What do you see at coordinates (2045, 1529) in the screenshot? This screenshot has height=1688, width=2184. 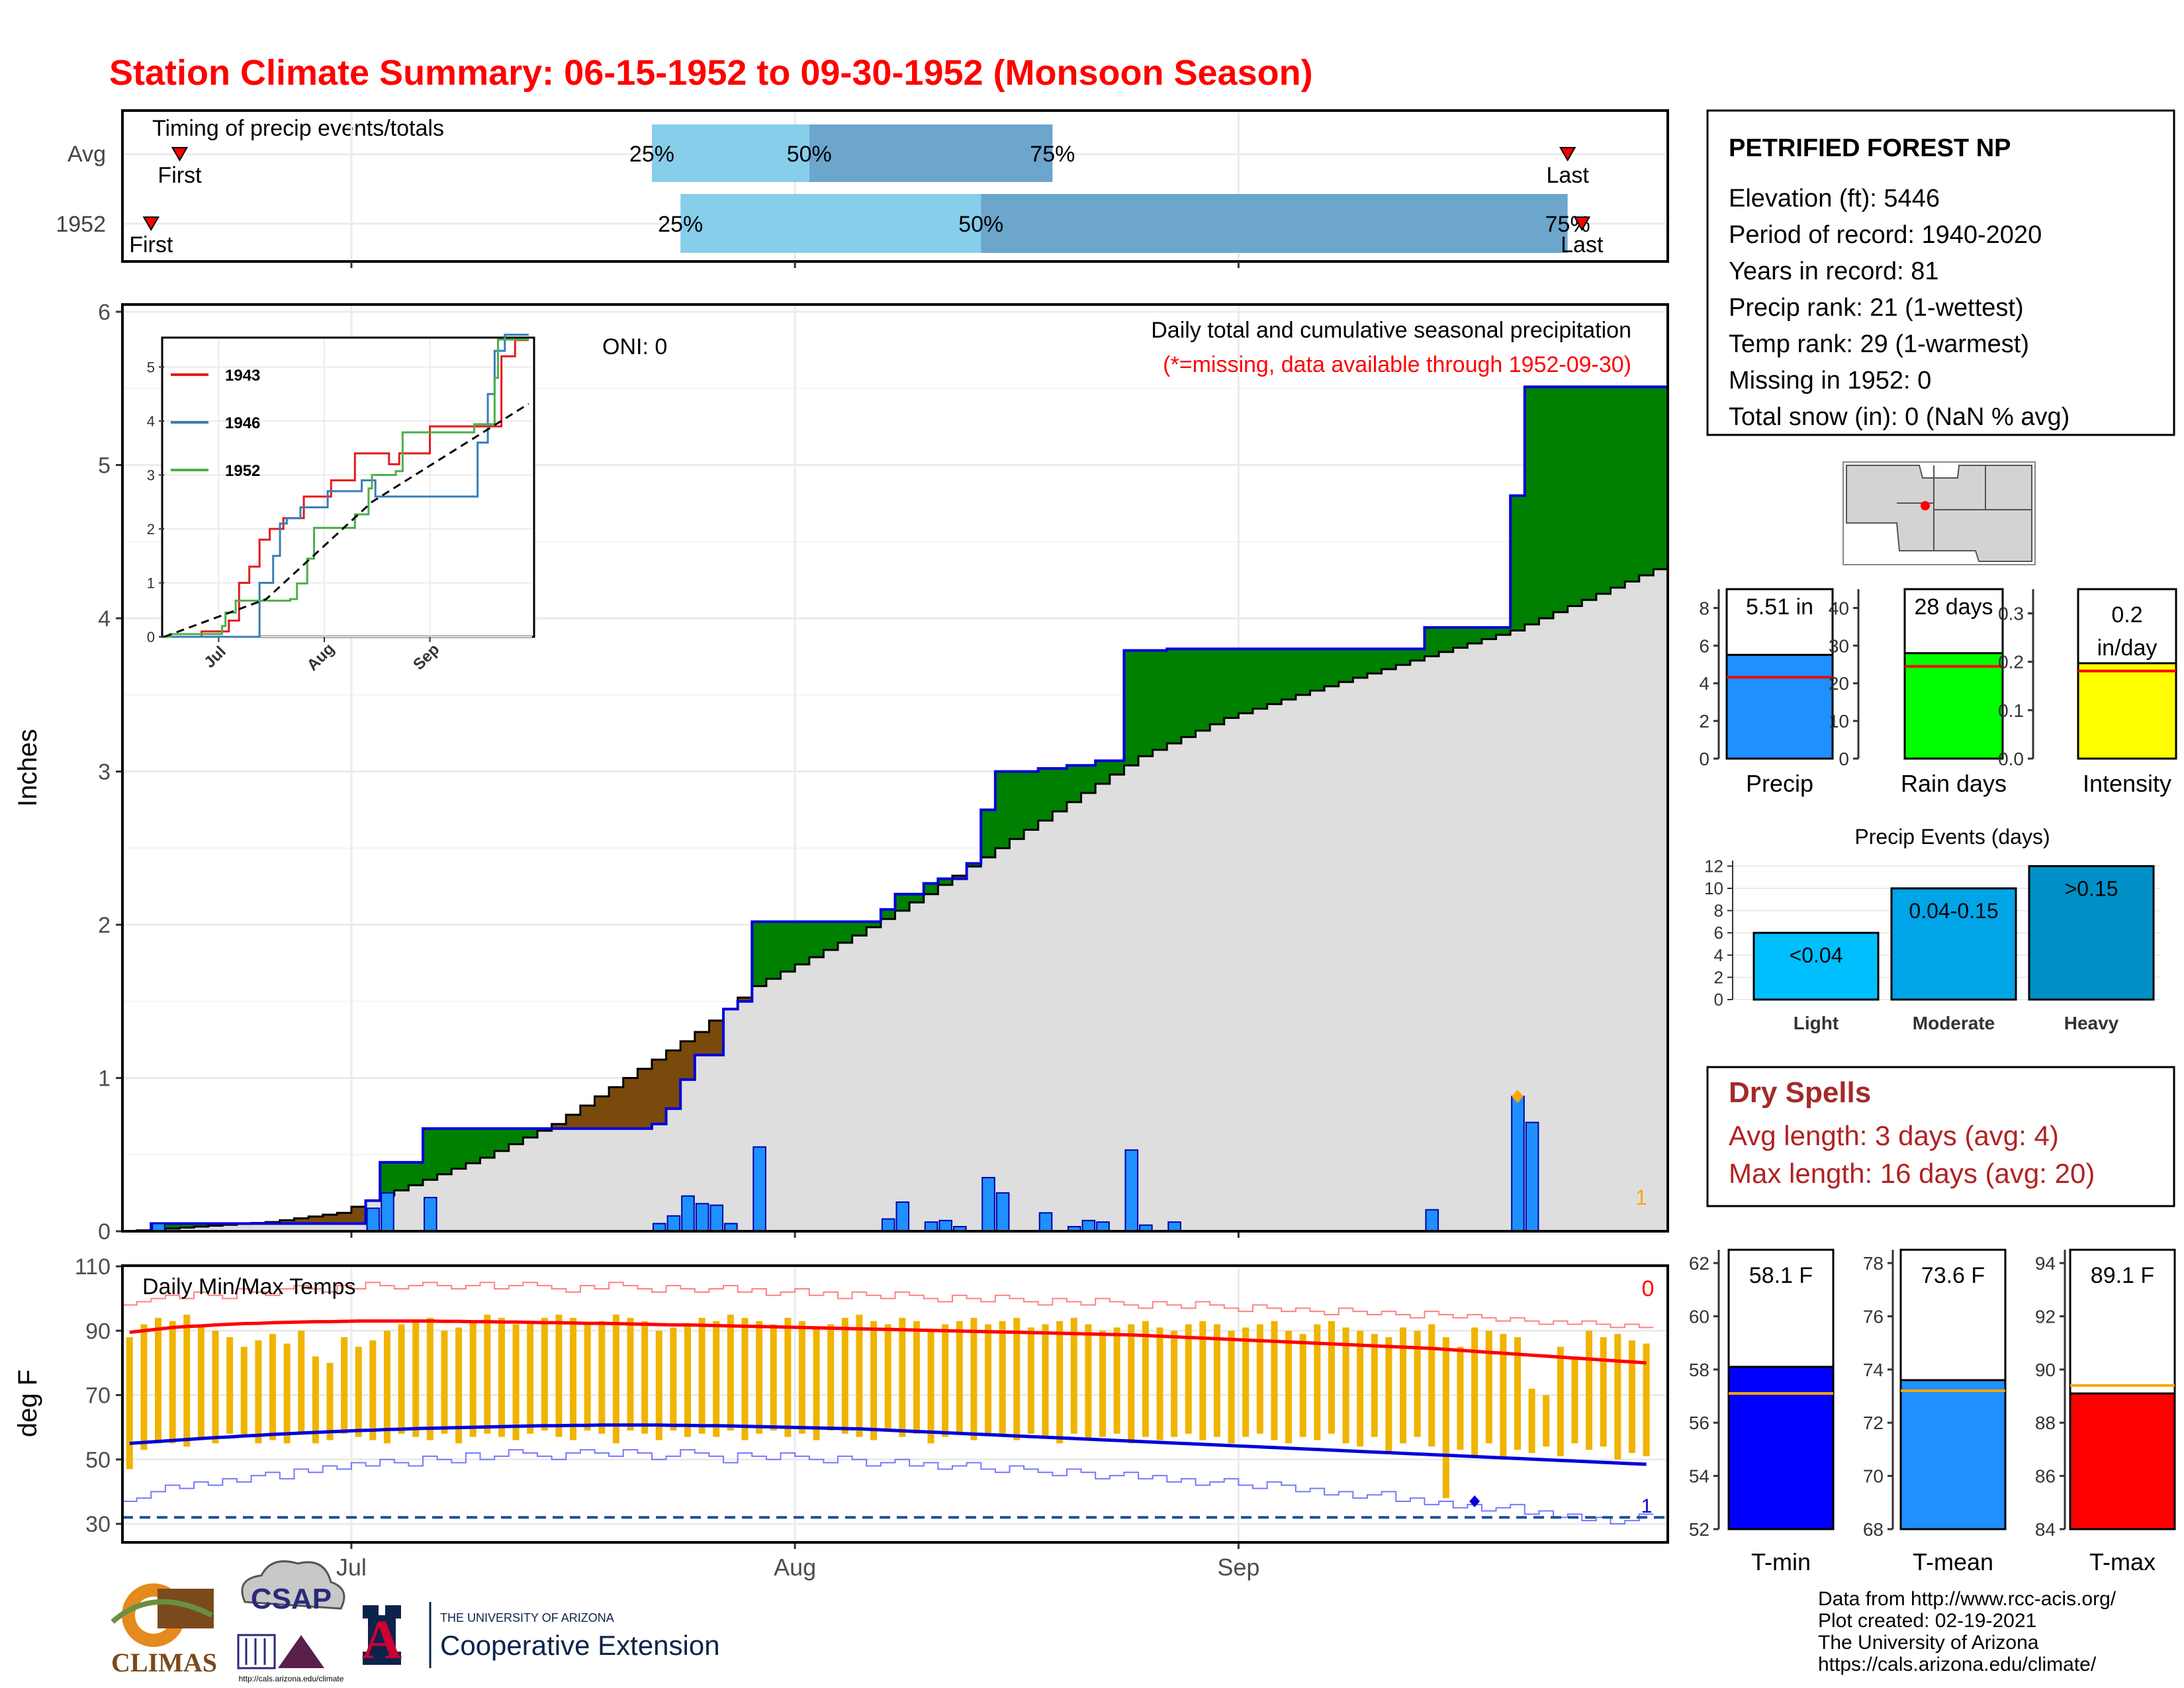 I see `small-tmax-y-tick-label: 84` at bounding box center [2045, 1529].